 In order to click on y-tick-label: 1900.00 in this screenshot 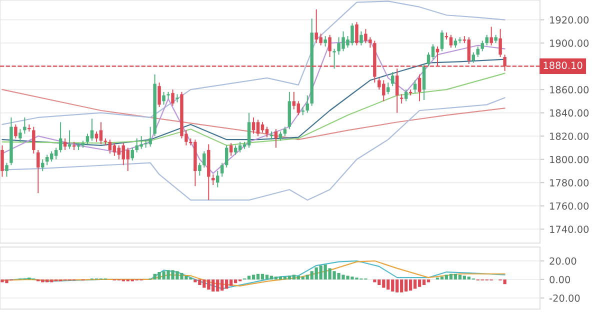, I will do `click(569, 43)`.